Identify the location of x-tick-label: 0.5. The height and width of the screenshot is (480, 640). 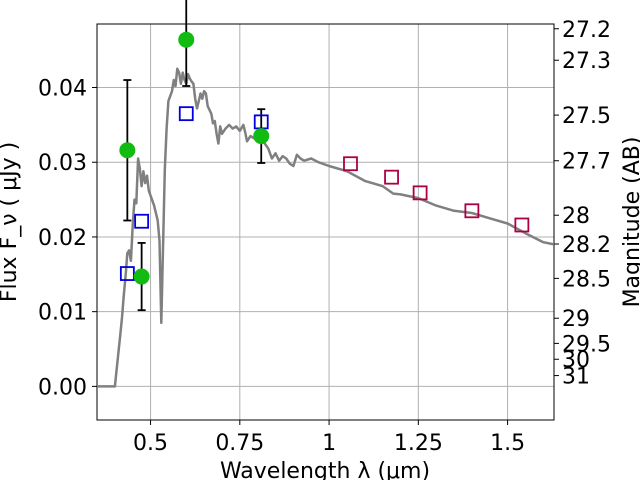
(150, 443).